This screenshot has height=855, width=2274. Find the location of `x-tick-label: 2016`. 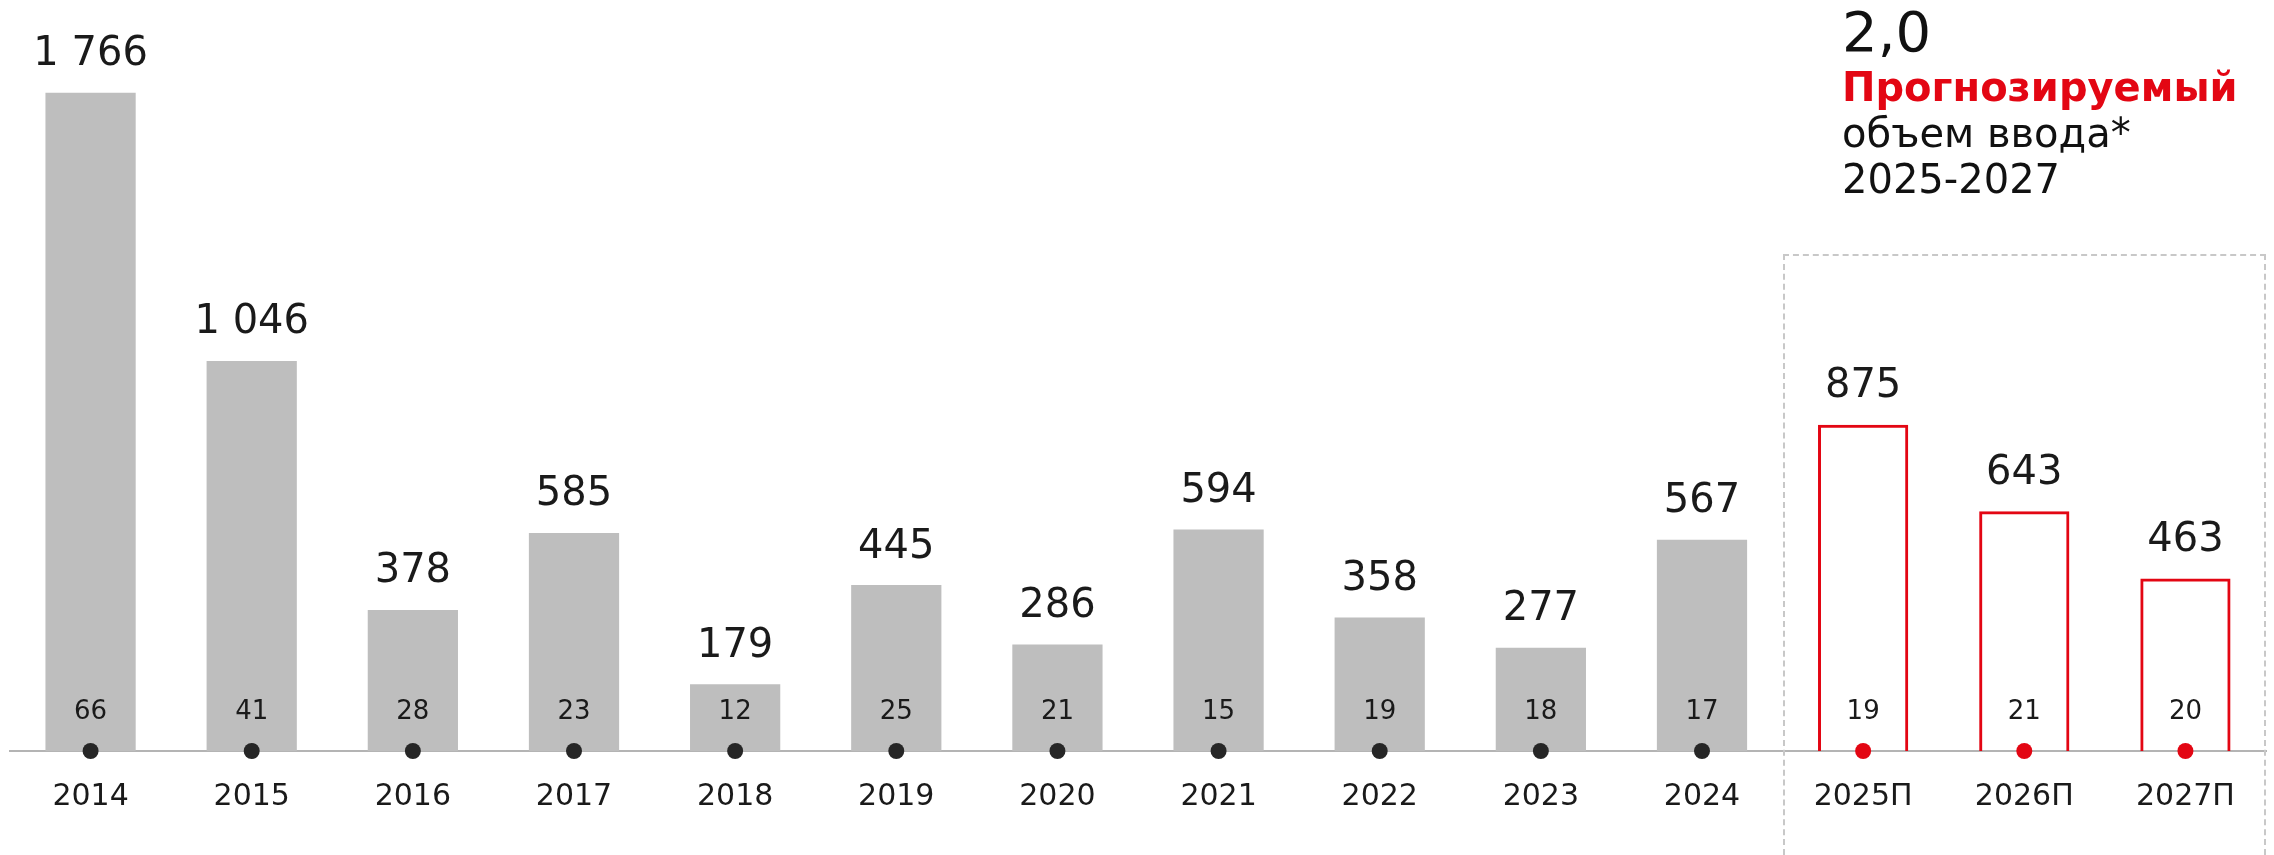

x-tick-label: 2016 is located at coordinates (413, 794).